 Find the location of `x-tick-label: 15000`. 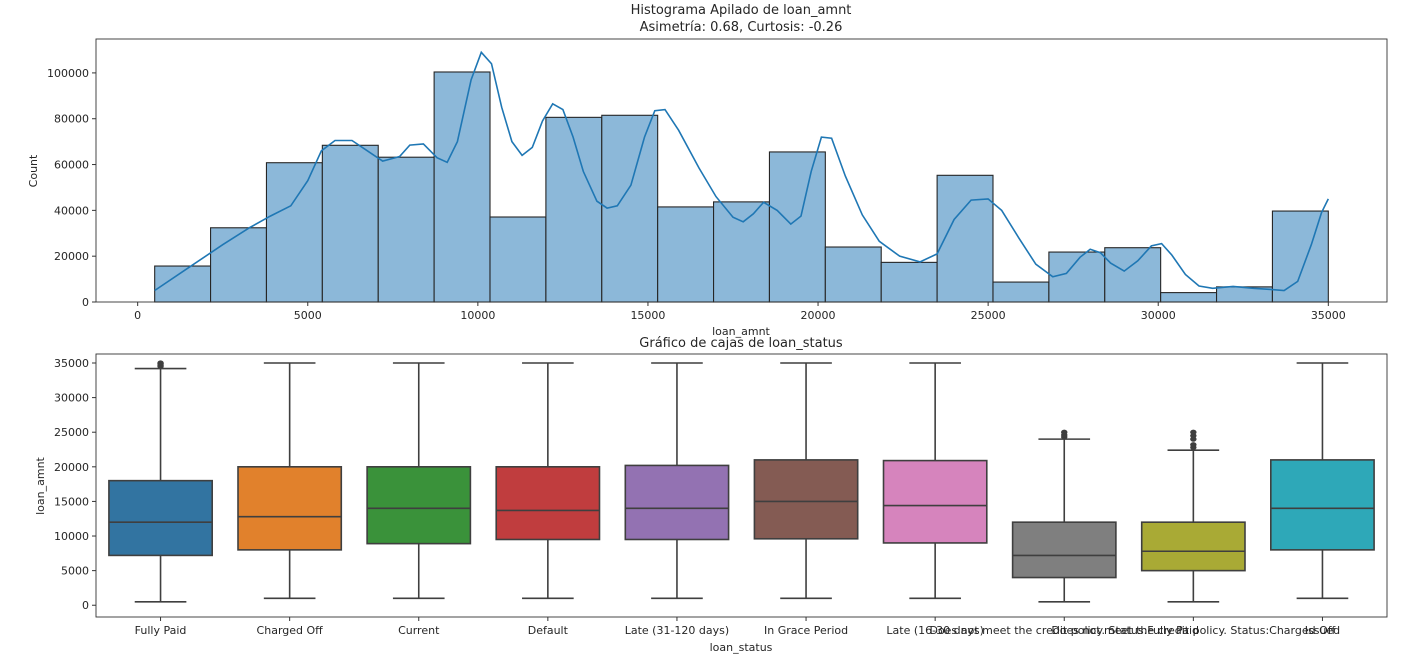

x-tick-label: 15000 is located at coordinates (647, 315).